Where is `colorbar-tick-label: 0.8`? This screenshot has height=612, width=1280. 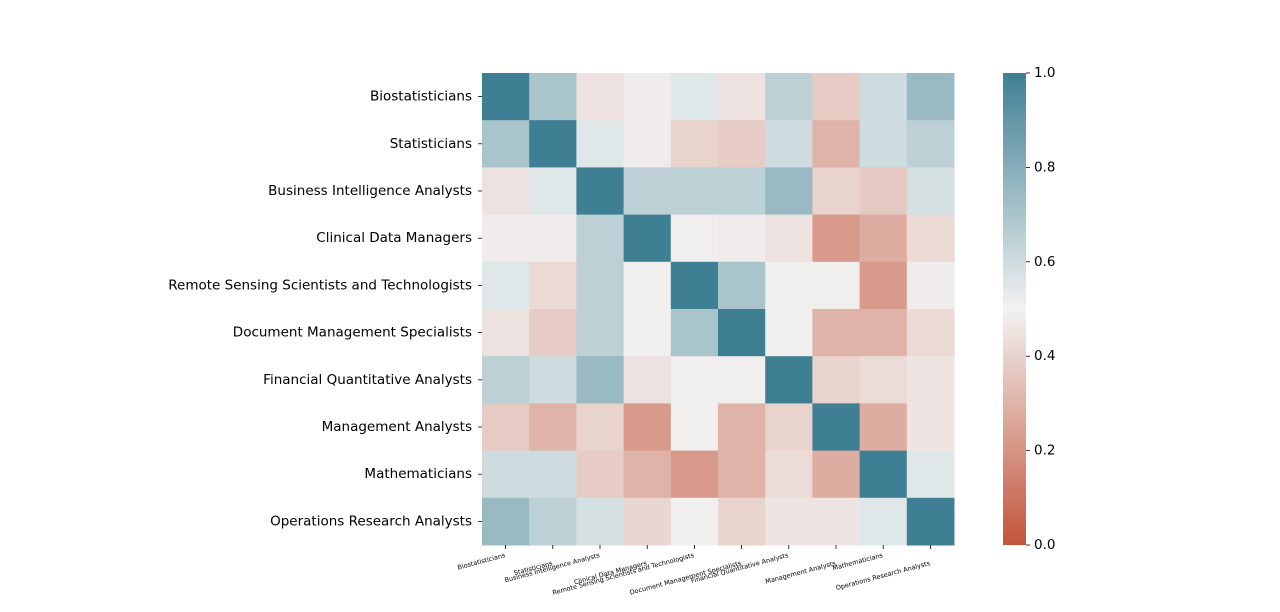
colorbar-tick-label: 0.8 is located at coordinates (1044, 167).